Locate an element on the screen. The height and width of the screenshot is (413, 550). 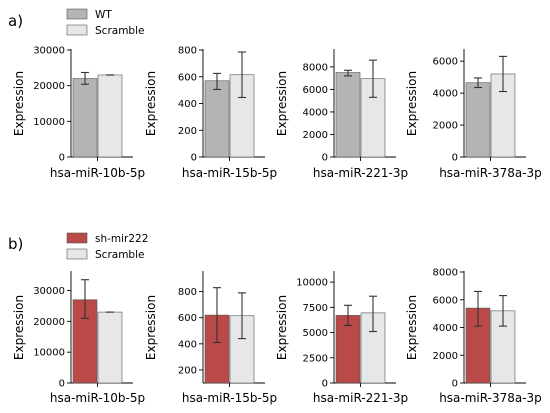
bar-chart: 0 2000 4000 6000 Expression hsa-miR-378a-3p is located at coordinates (473, 114).